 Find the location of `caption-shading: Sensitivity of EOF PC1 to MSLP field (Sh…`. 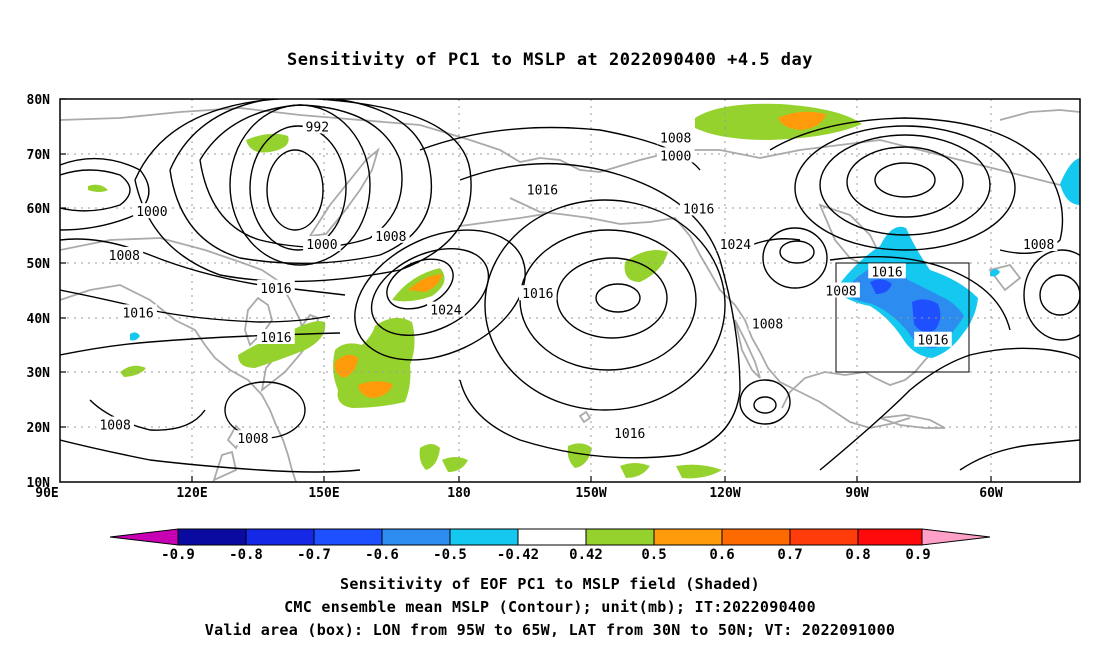

caption-shading: Sensitivity of EOF PC1 to MSLP field (Sh… is located at coordinates (550, 584).